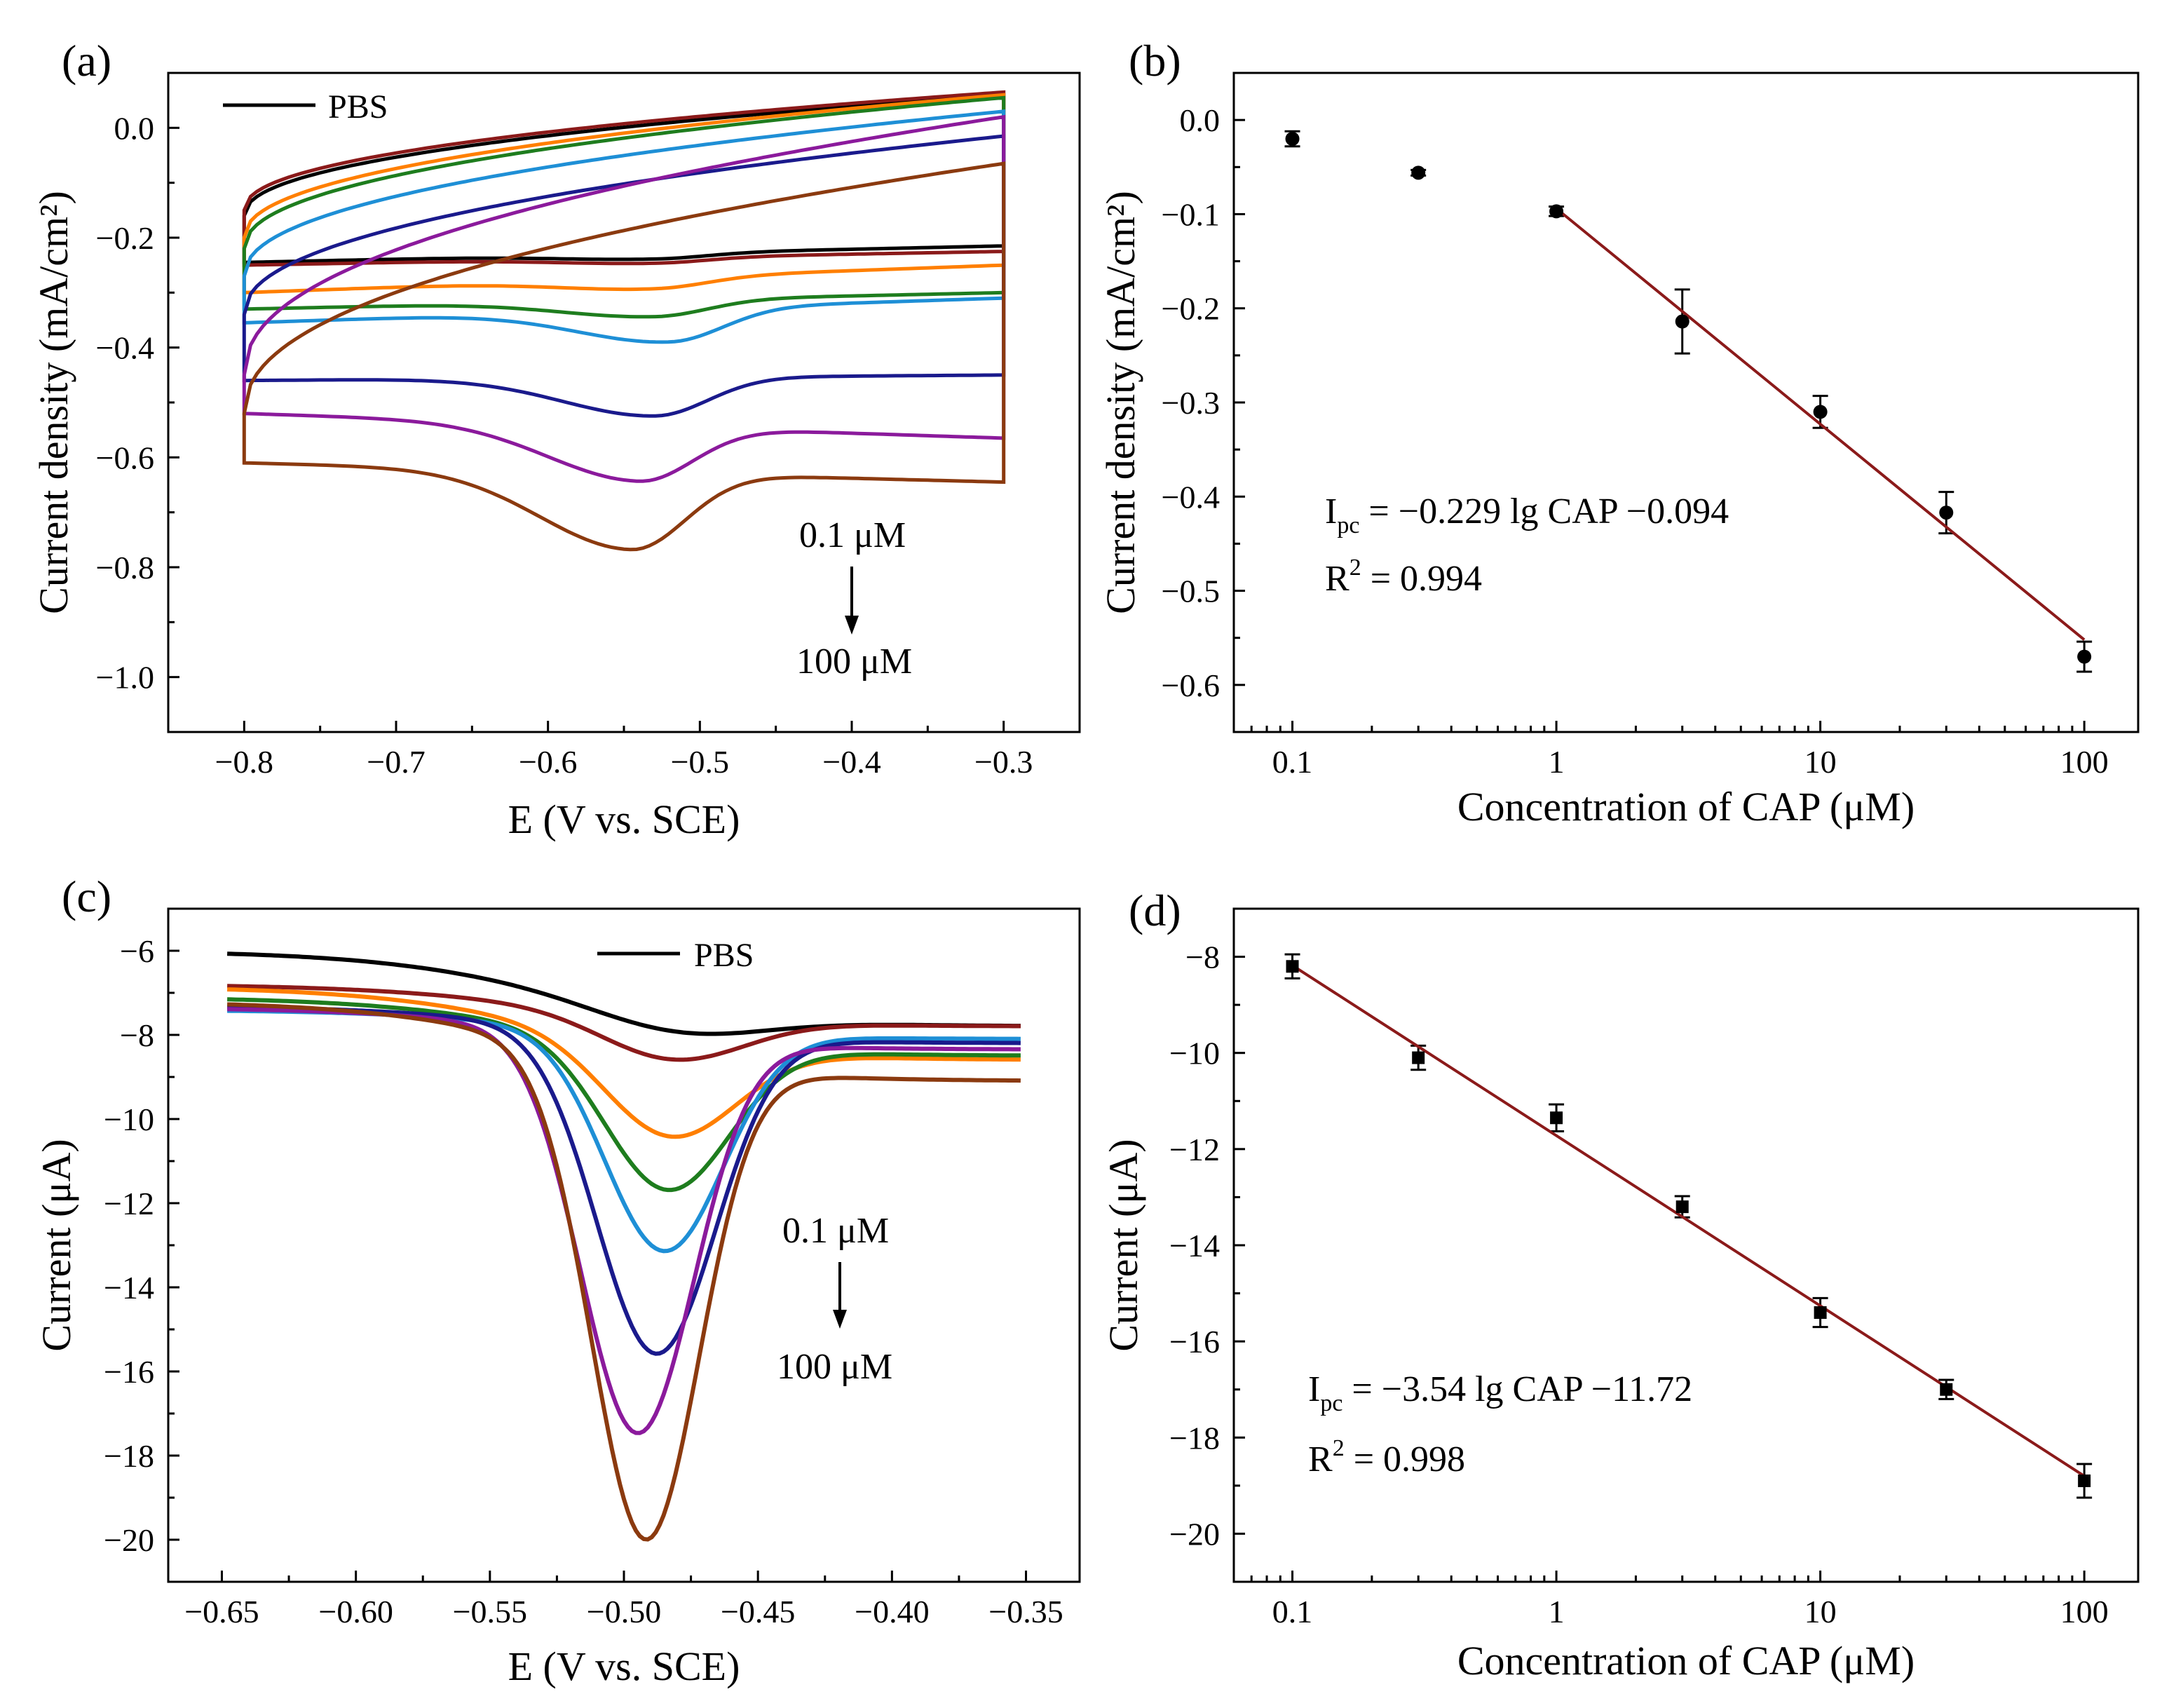  What do you see at coordinates (1191, 591) in the screenshot?
I see `panel-b-ytick-label: −0.5` at bounding box center [1191, 591].